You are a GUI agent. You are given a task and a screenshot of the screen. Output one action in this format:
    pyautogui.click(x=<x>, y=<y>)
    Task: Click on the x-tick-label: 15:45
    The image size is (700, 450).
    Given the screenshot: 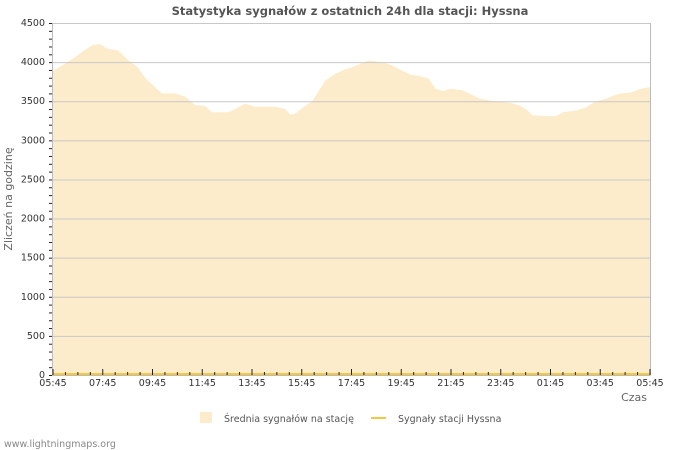 What is the action you would take?
    pyautogui.click(x=301, y=383)
    